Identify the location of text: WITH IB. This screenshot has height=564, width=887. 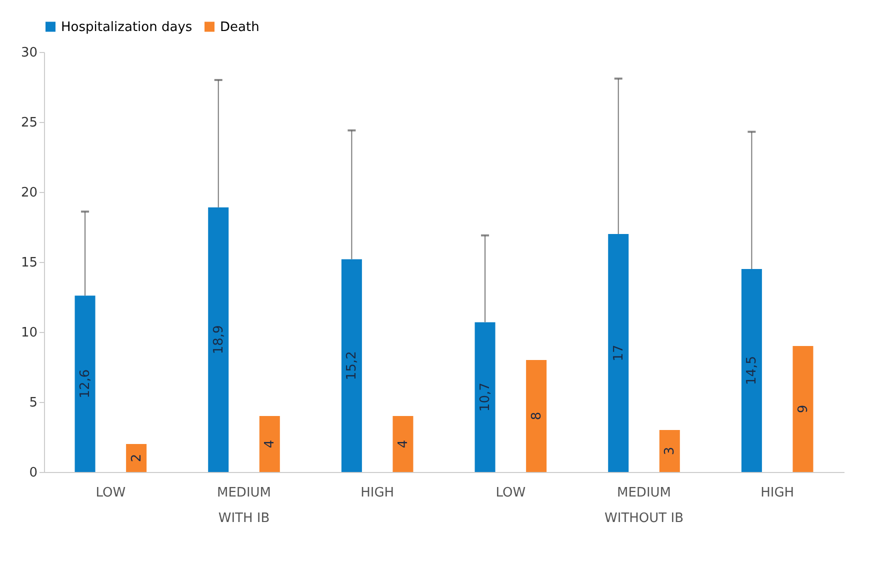
(244, 518).